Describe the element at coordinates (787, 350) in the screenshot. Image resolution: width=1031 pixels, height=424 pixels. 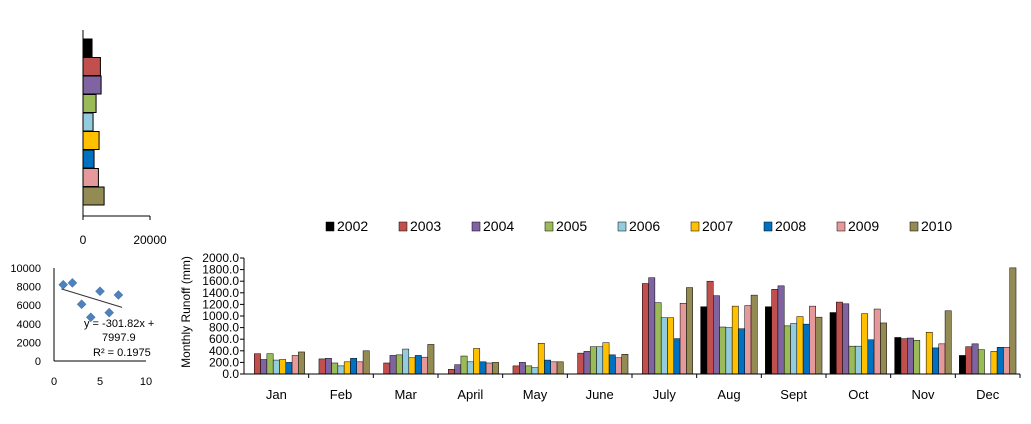
I see `bar-2005-Sept` at that location.